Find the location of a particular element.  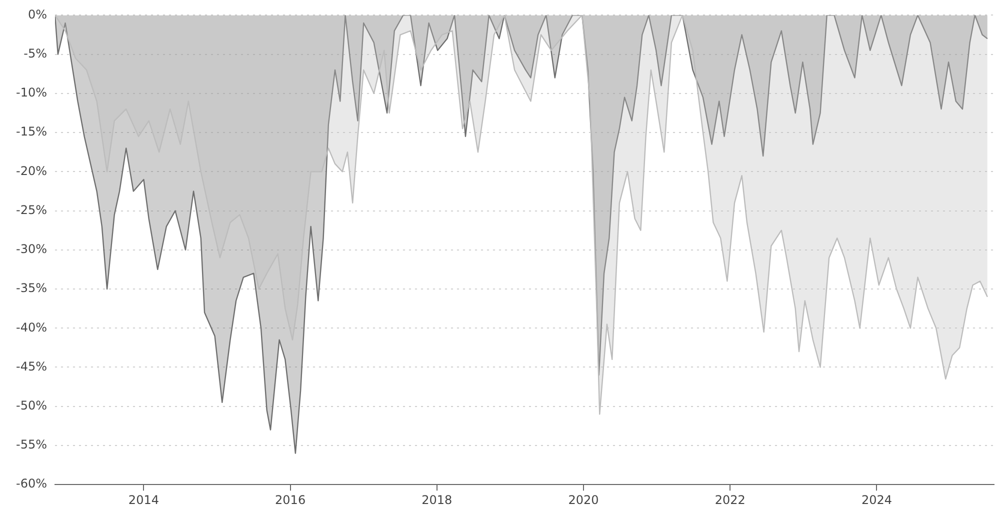

x-tick-label: 2014 is located at coordinates (143, 499).